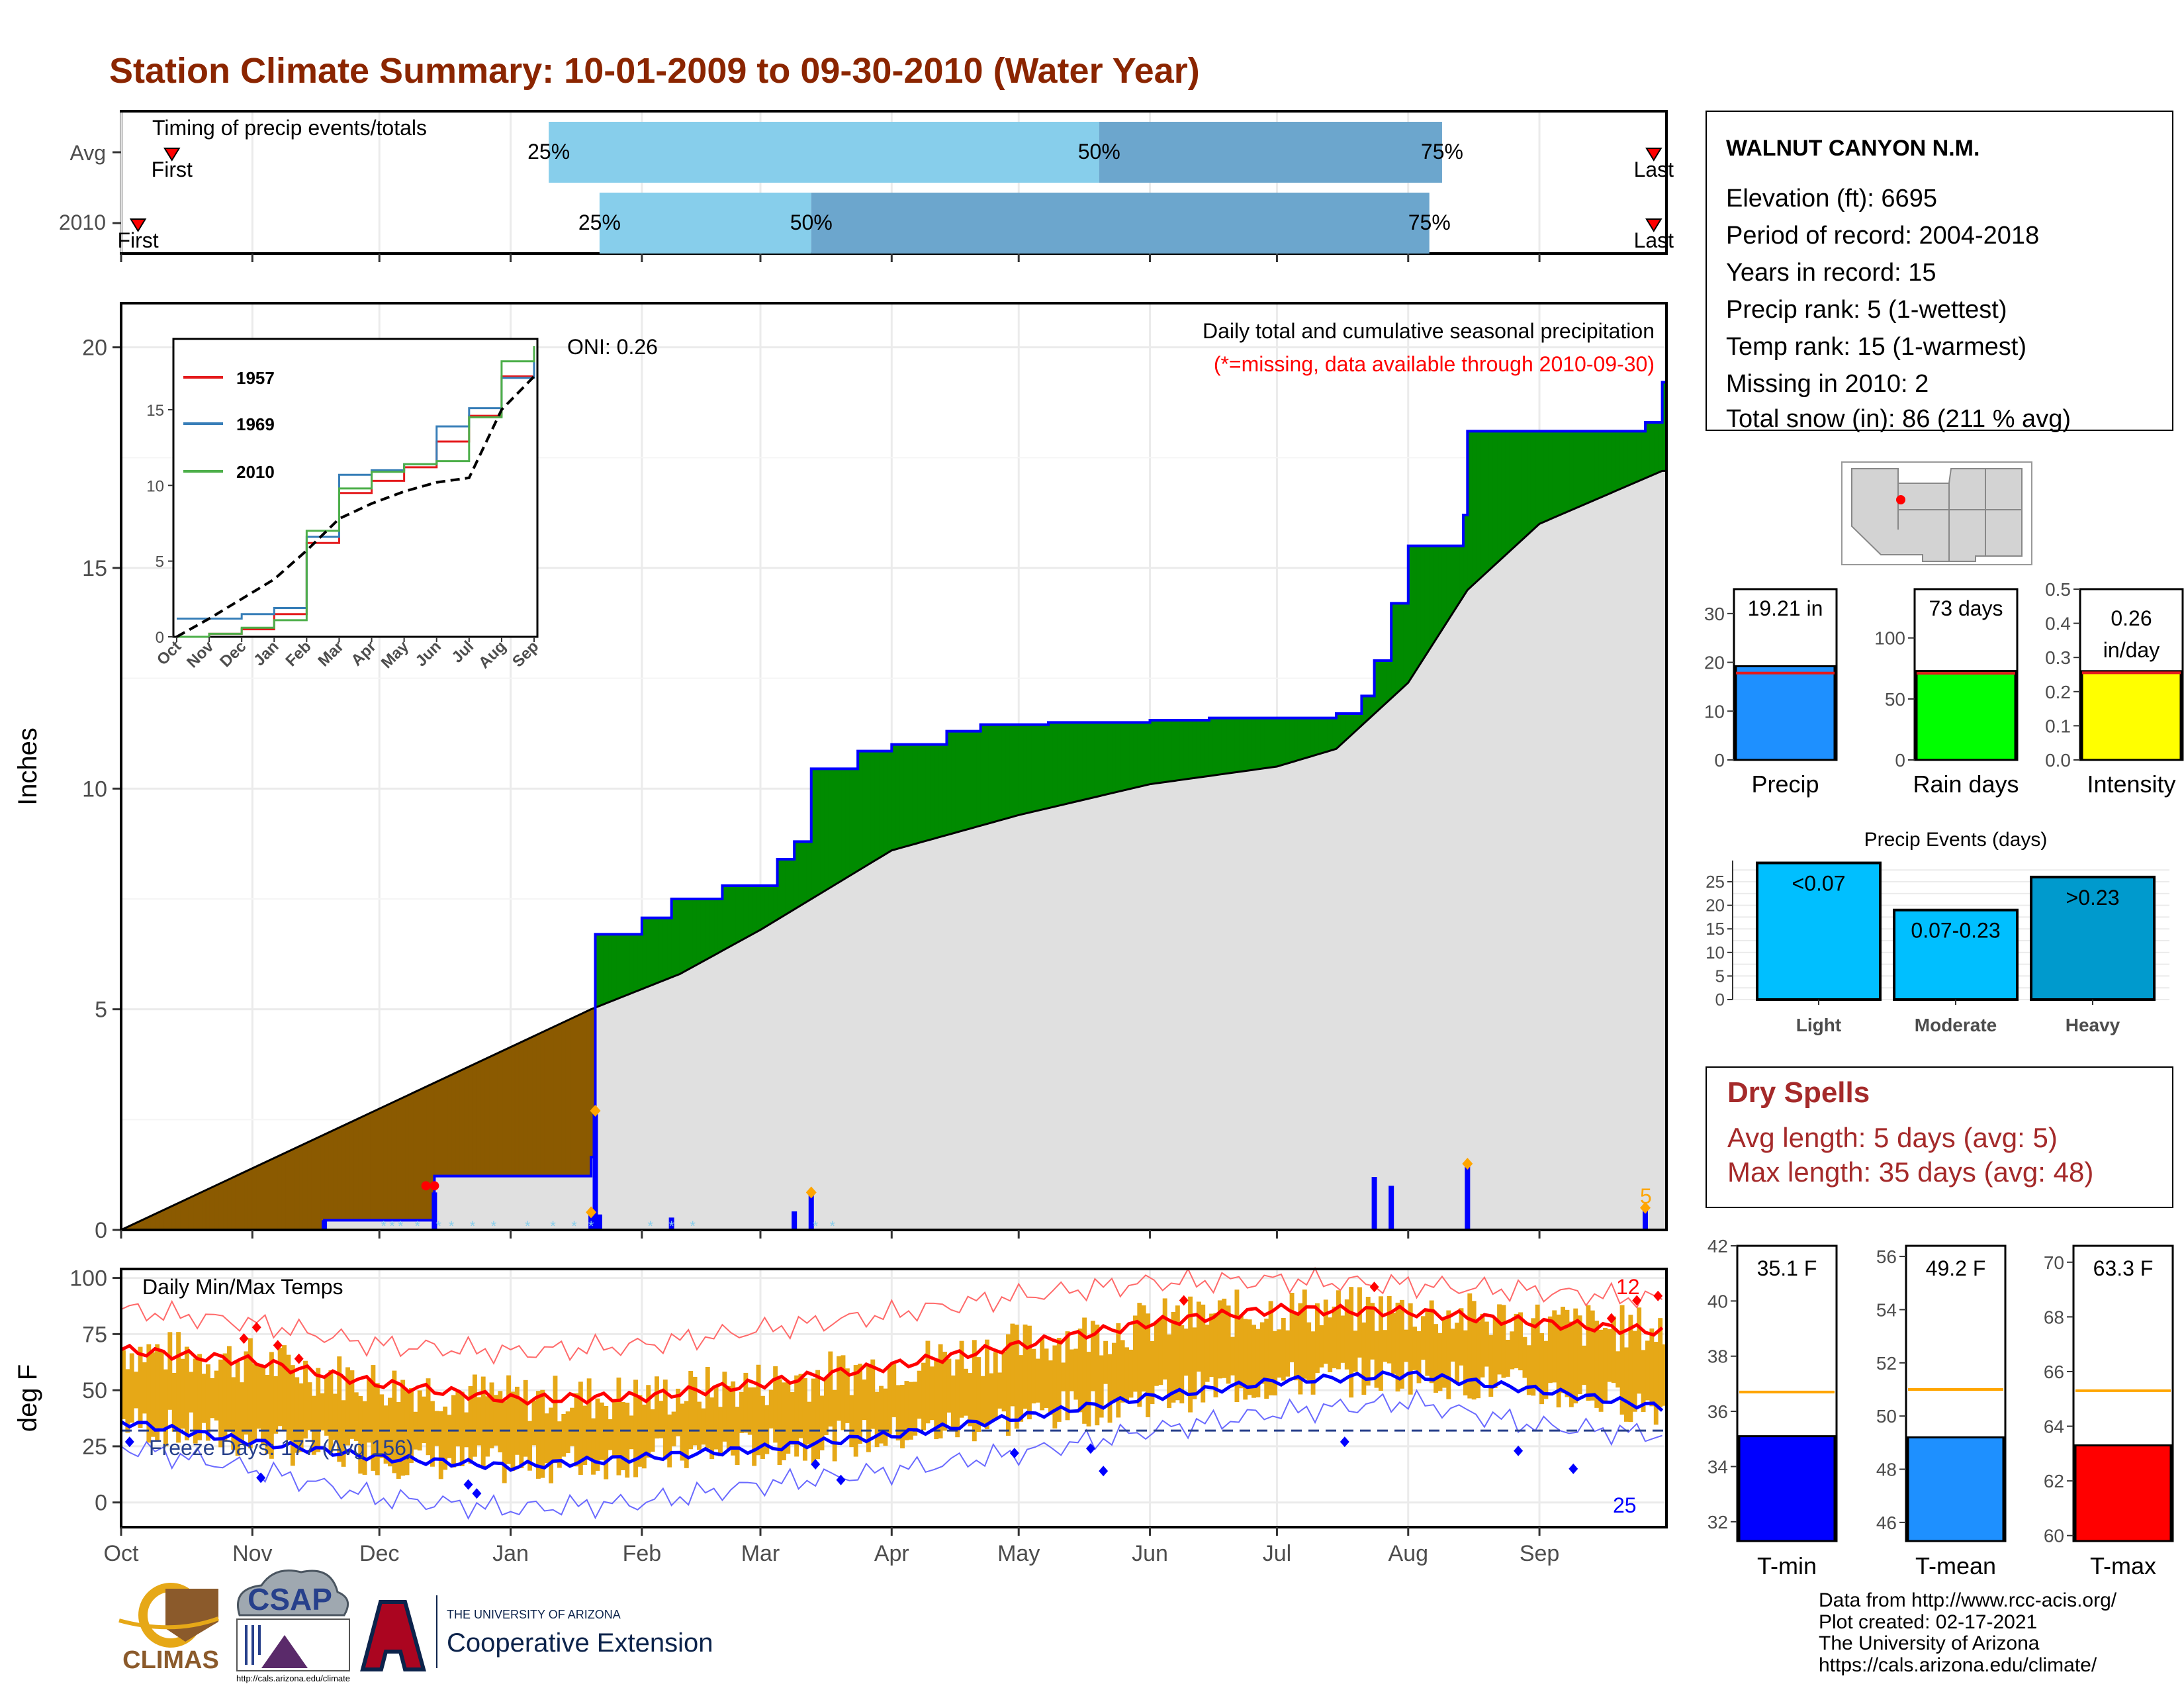 This screenshot has width=2184, height=1688. Describe the element at coordinates (293, 1627) in the screenshot. I see `csap-logo: CSAP http://cals.arizona.edu/climate` at that location.